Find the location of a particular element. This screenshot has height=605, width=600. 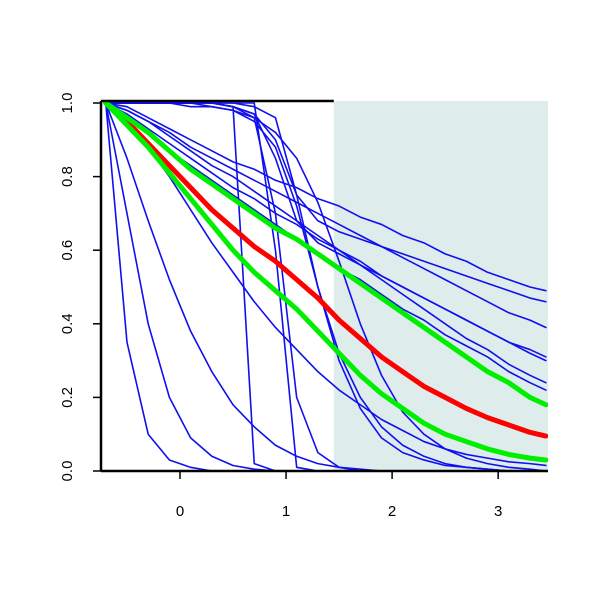

x-tick-label: 0 is located at coordinates (180, 511).